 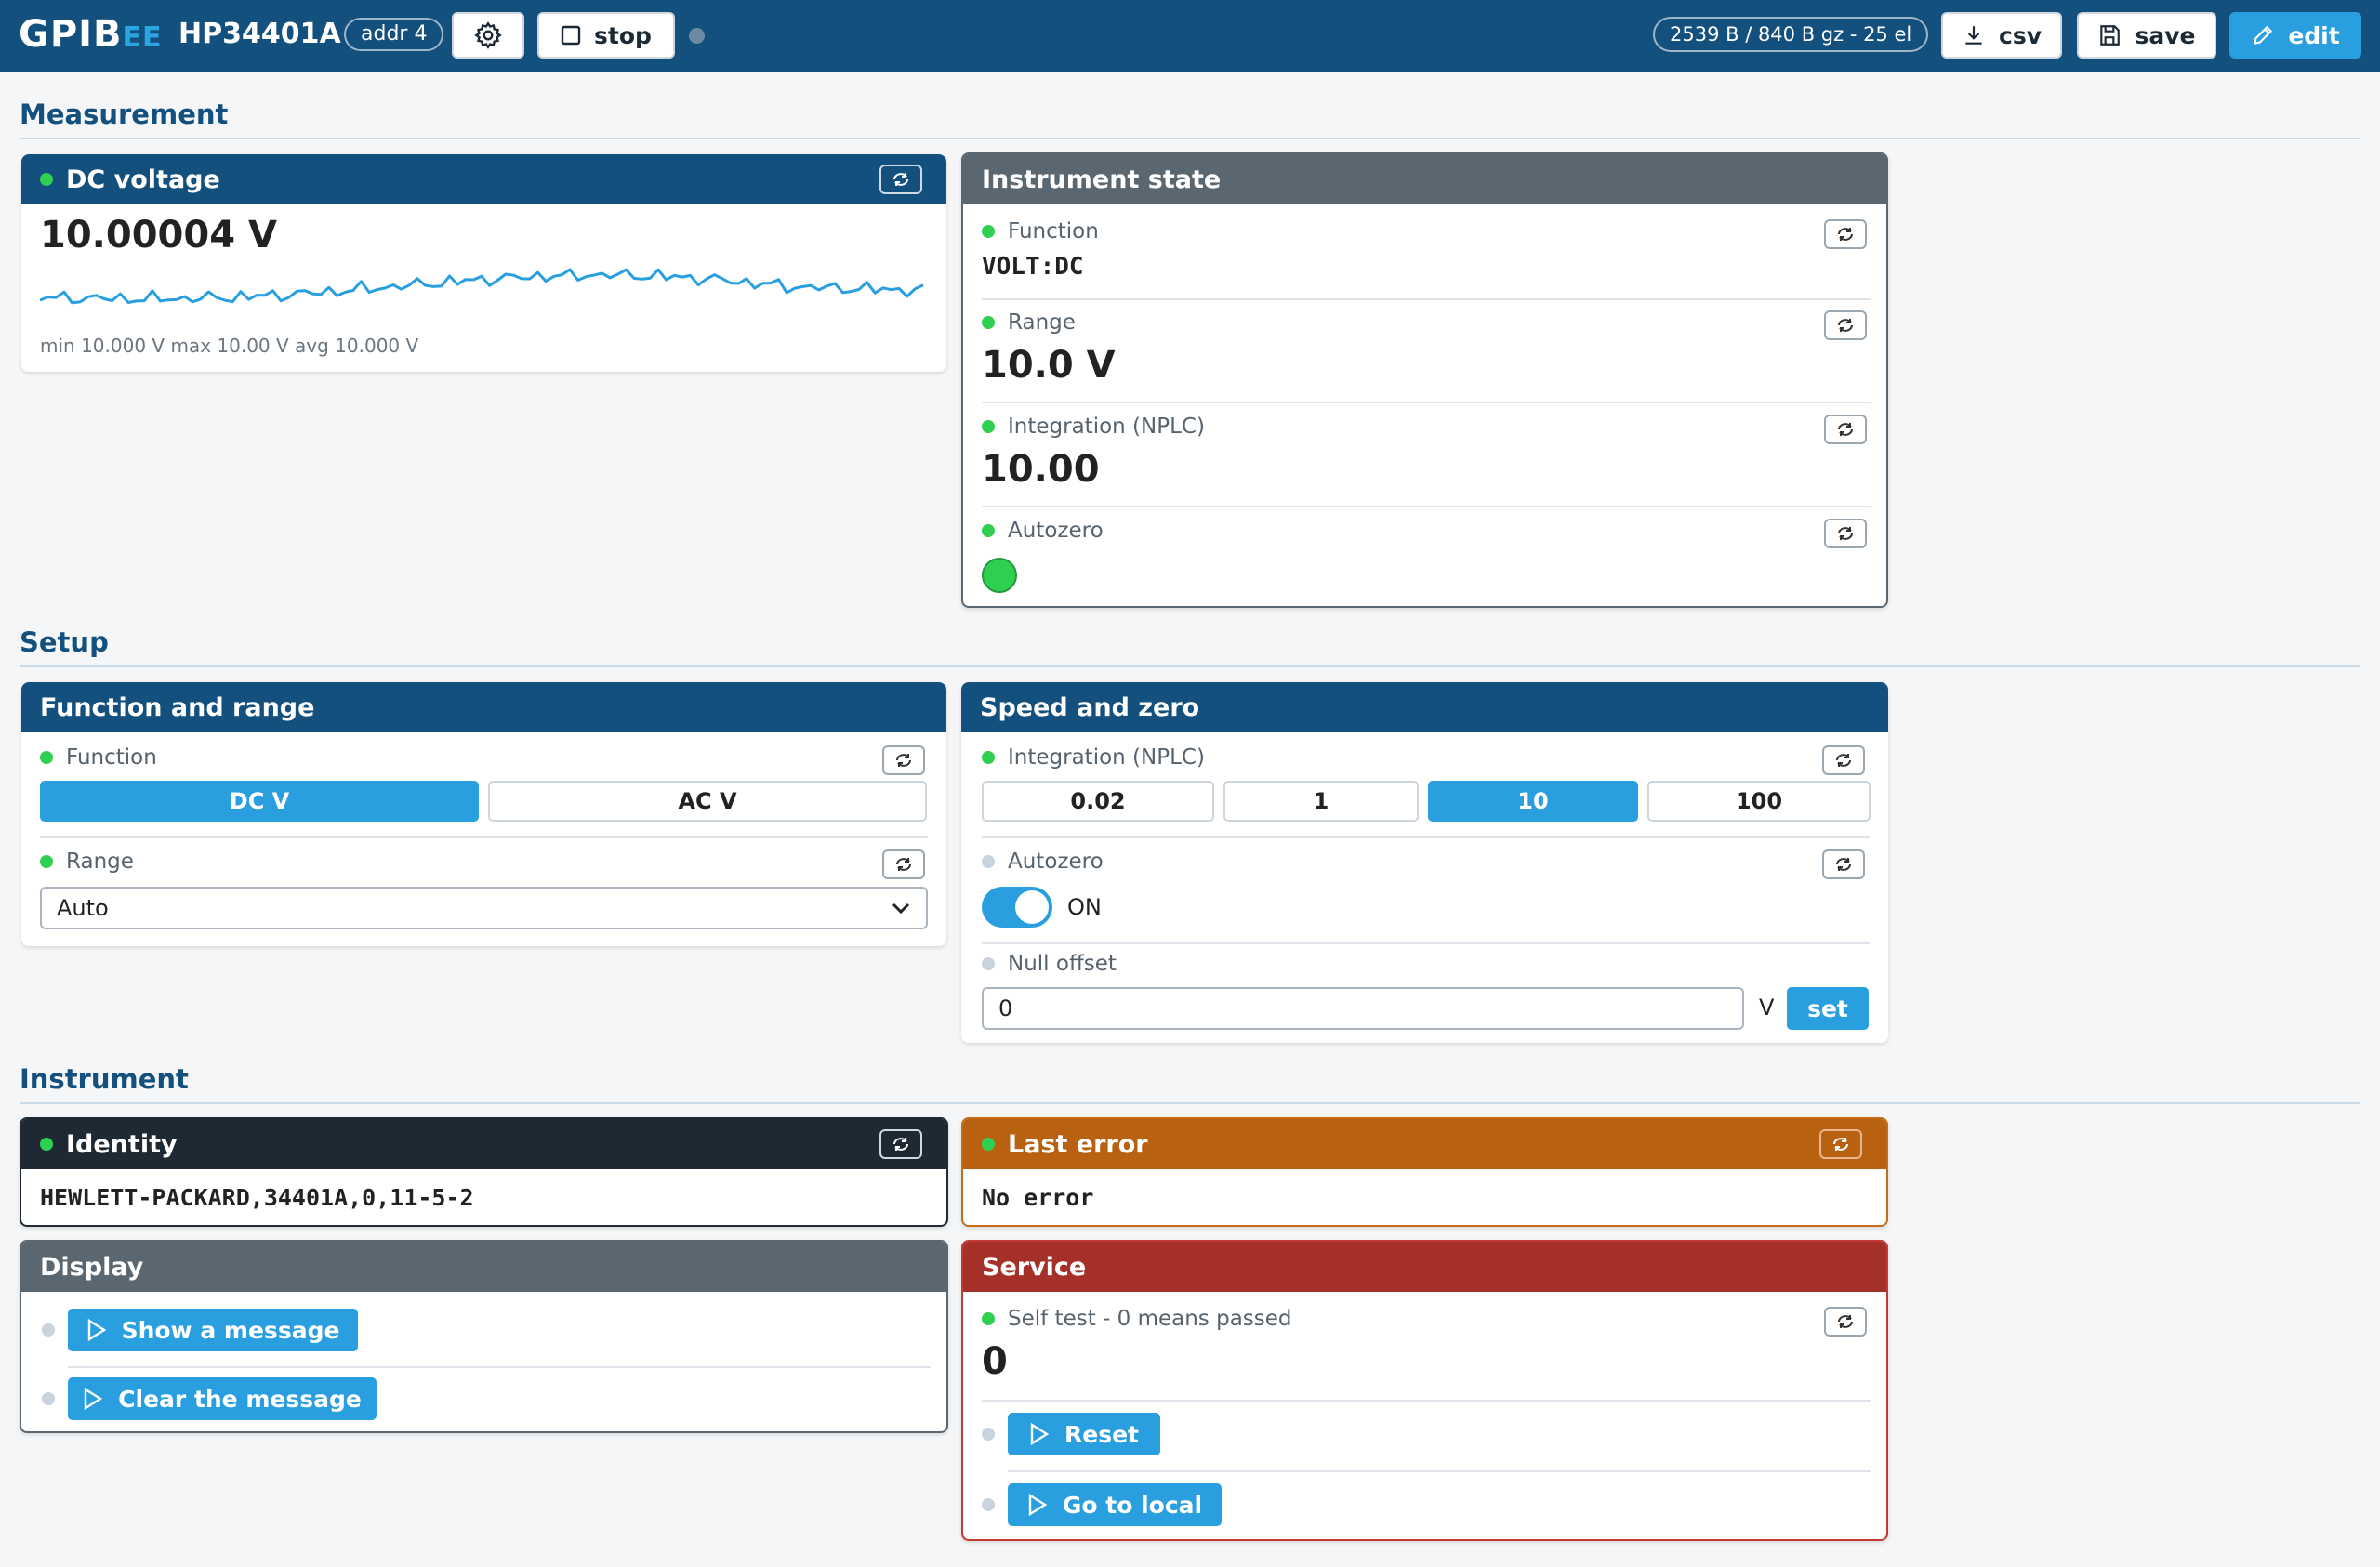 I want to click on nplc-option-1: 1, so click(x=1321, y=801).